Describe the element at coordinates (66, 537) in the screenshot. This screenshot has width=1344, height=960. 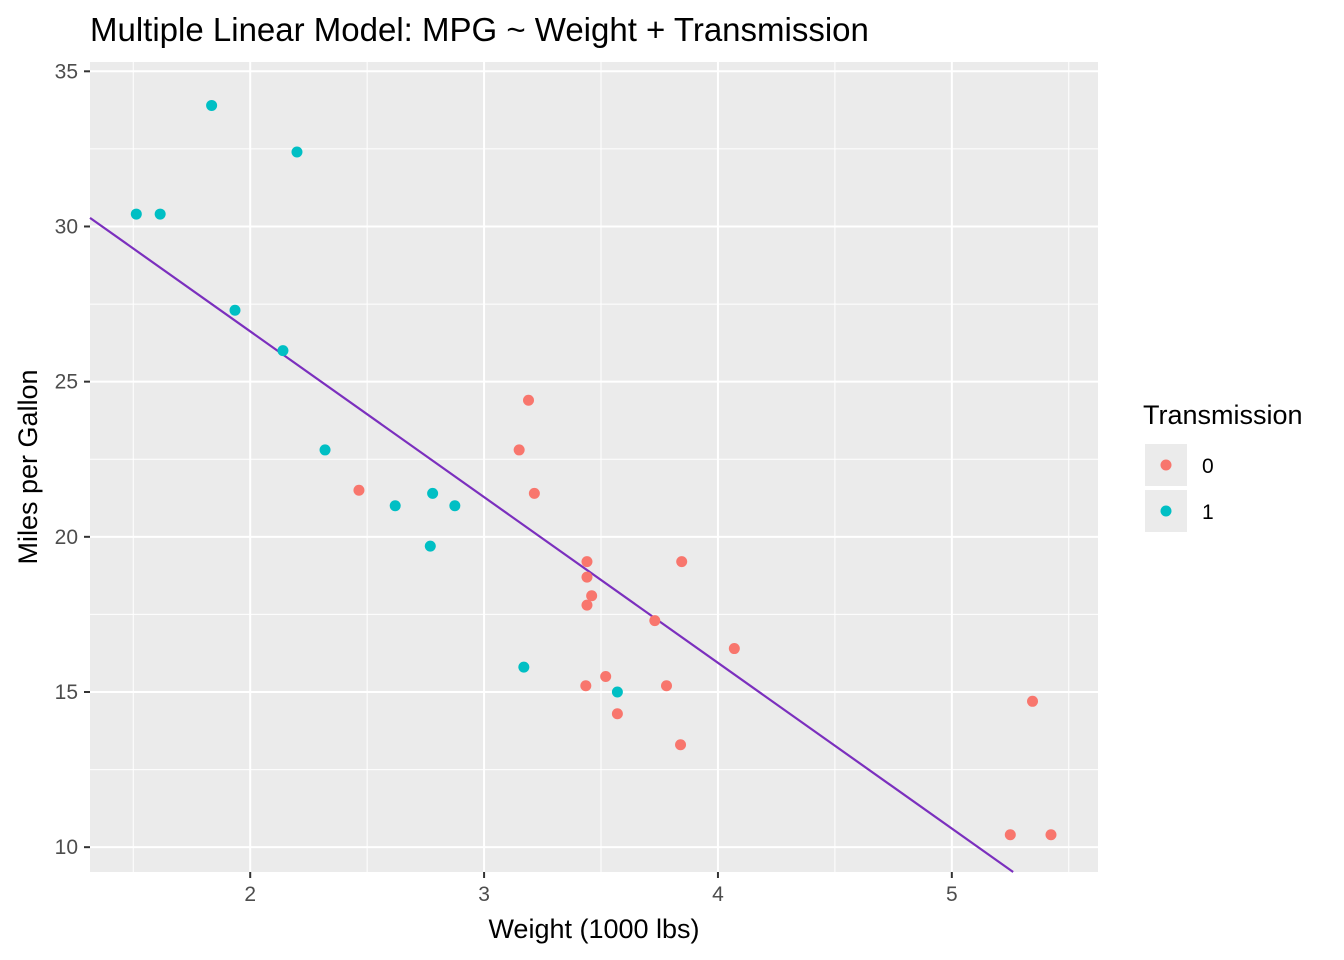
I see `y-tick-label: 20` at that location.